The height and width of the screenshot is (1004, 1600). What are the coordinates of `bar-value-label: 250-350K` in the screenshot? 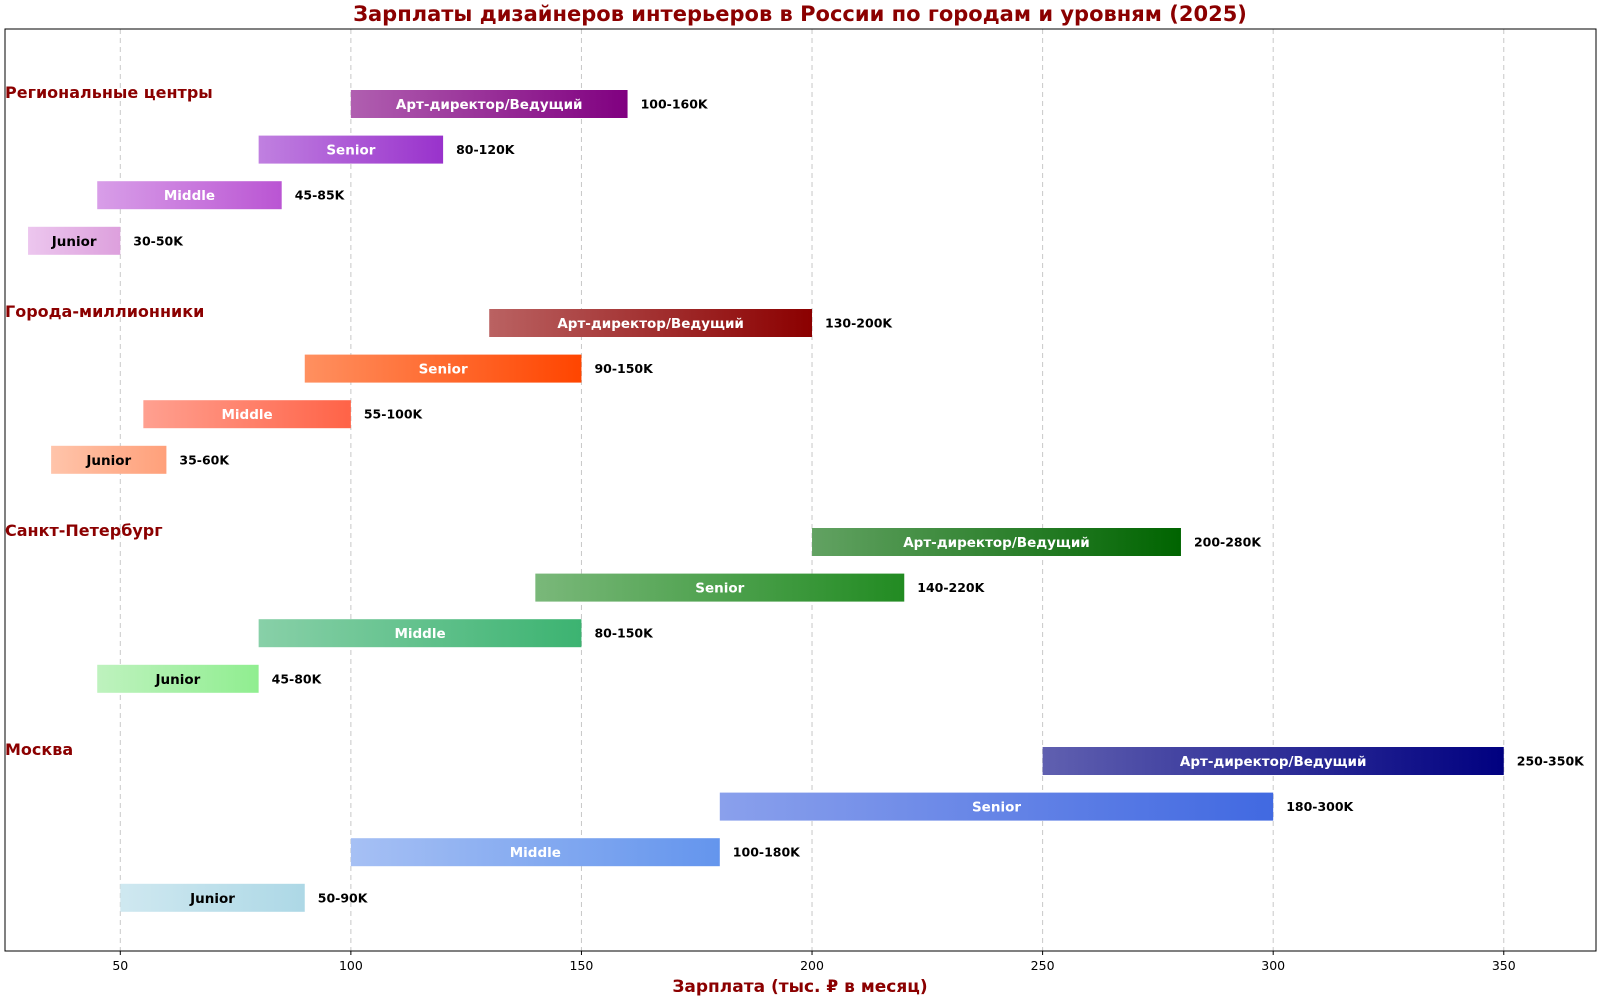 It's located at (1551, 761).